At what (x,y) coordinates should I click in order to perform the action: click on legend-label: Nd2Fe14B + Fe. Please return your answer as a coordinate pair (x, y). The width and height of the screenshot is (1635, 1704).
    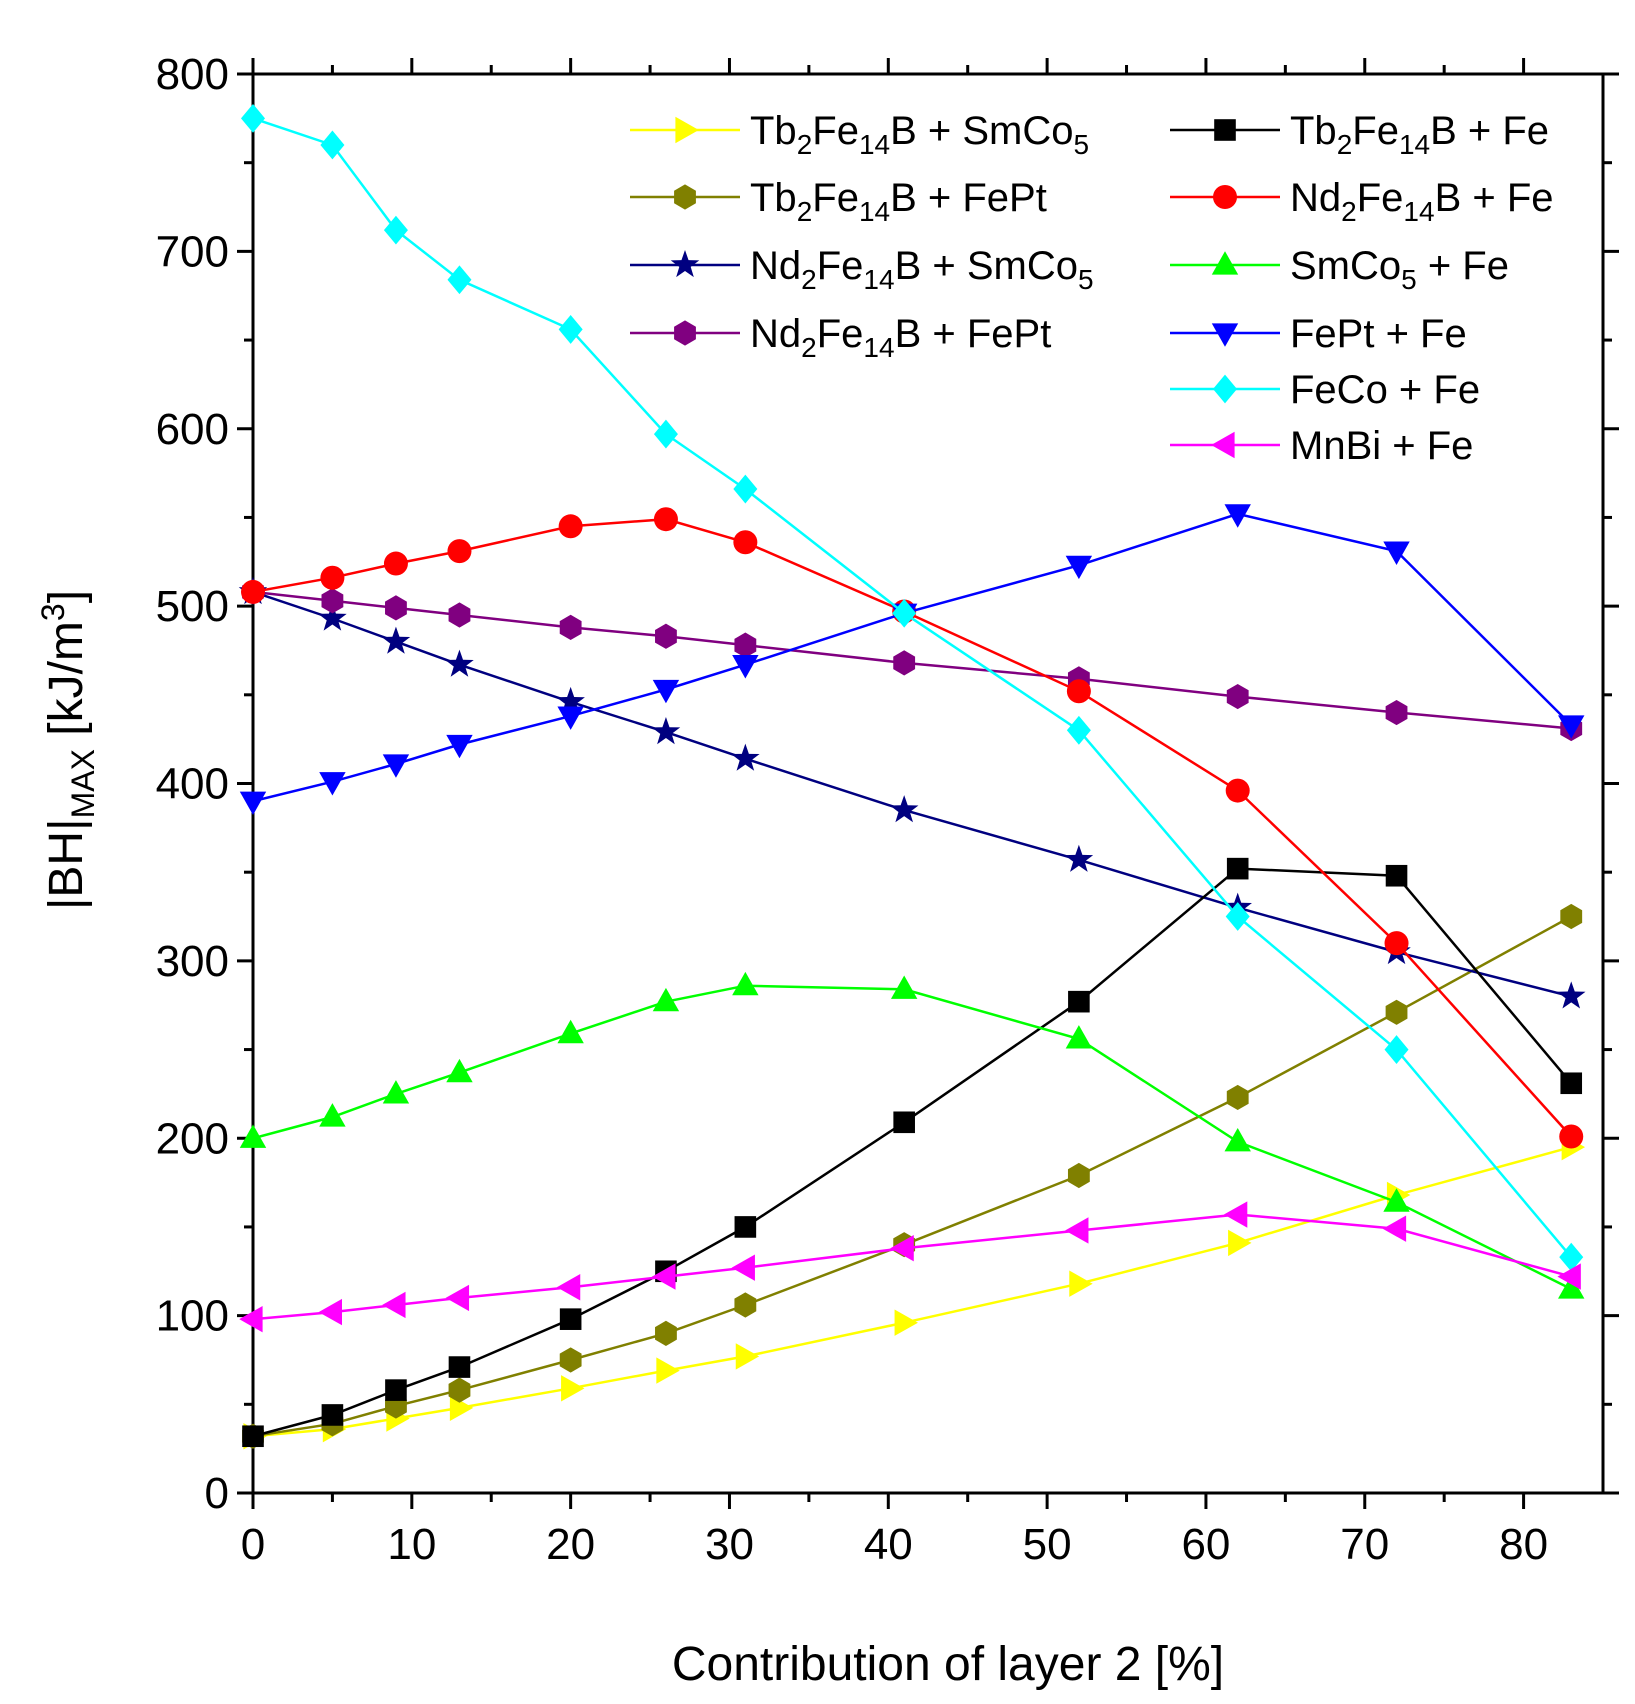
    Looking at the image, I should click on (1422, 201).